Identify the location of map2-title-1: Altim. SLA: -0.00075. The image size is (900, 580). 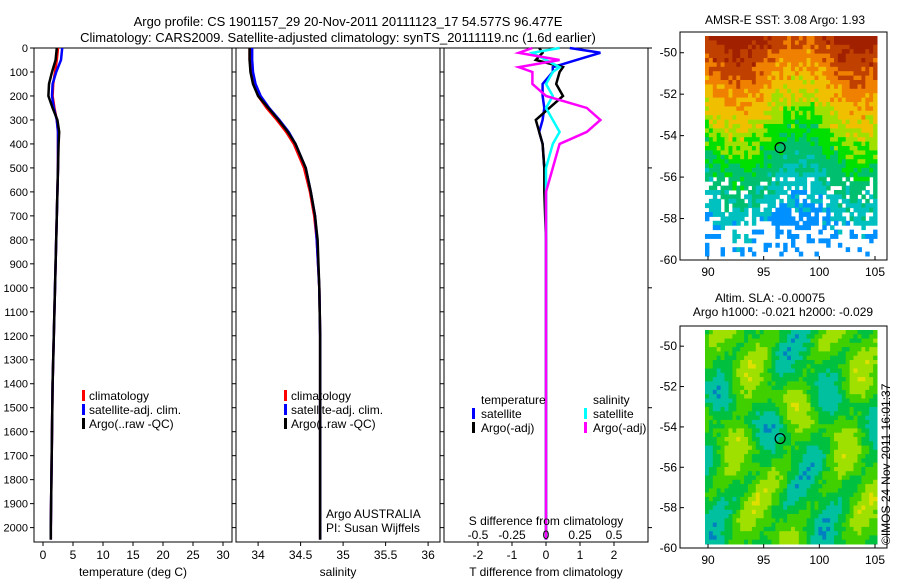
(770, 298).